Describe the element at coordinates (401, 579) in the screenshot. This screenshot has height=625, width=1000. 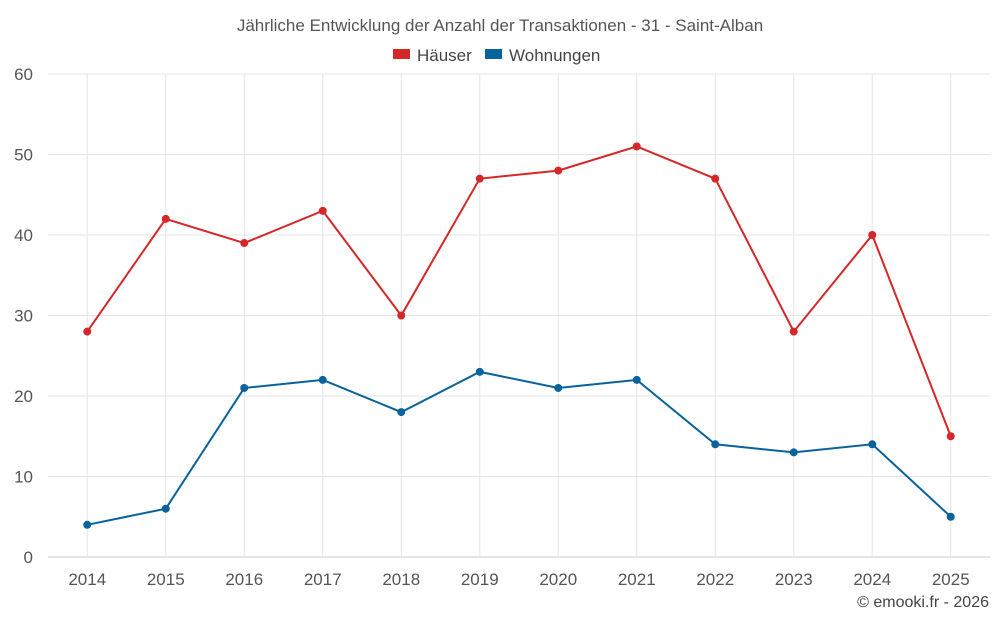
I see `x-tick-label: 2018` at that location.